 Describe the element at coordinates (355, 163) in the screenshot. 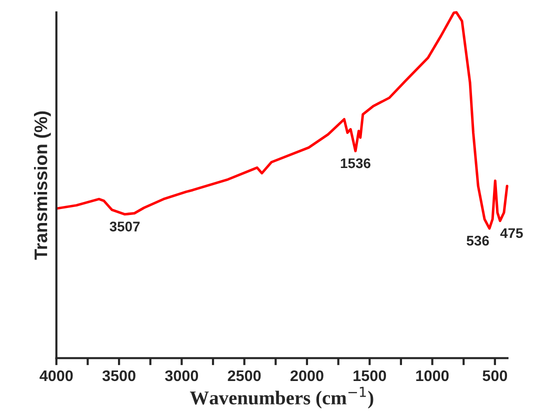

I see `annotation: 1536` at that location.